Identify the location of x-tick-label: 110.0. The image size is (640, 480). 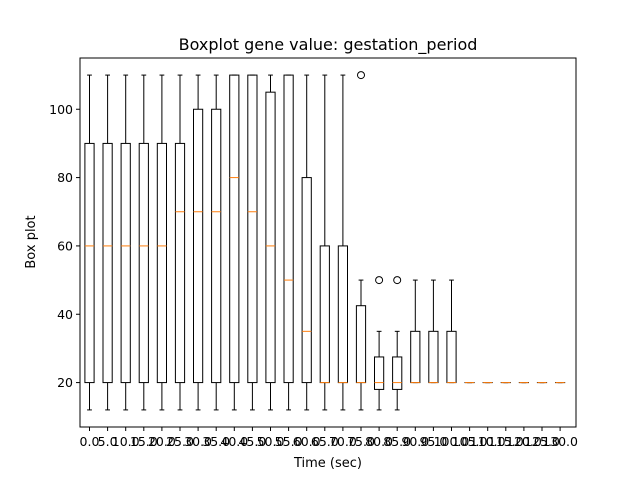
(488, 441).